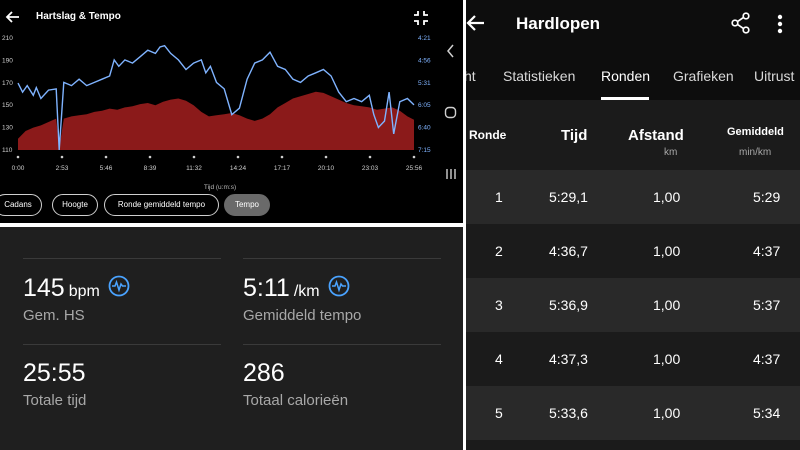  I want to click on x-tick-label: 25:56, so click(414, 168).